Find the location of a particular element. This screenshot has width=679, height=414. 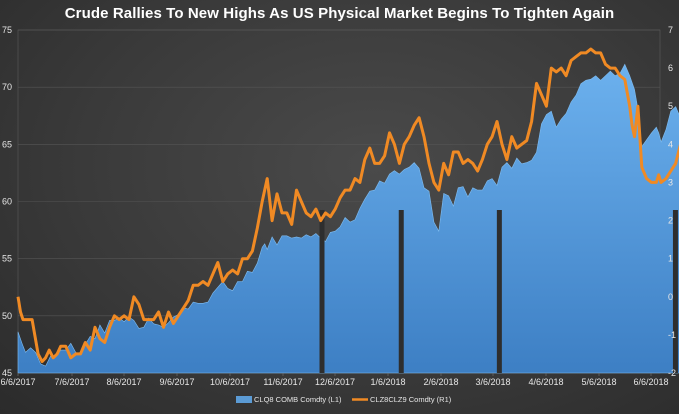

legend-swatch-clq8 is located at coordinates (244, 399).